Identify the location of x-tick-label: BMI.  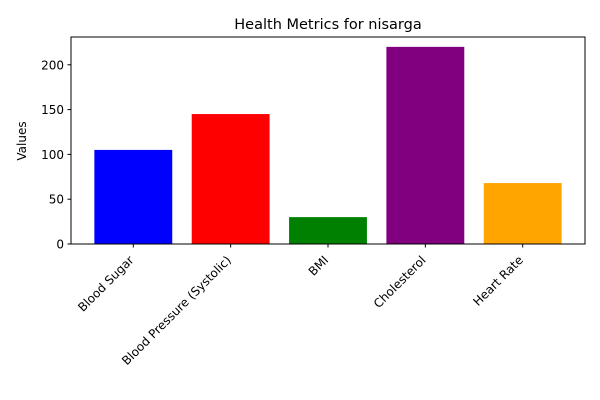
(319, 266).